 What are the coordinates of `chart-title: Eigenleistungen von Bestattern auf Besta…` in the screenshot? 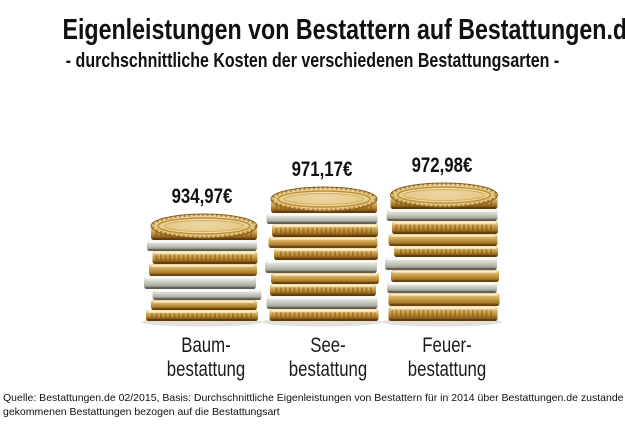 It's located at (343, 30).